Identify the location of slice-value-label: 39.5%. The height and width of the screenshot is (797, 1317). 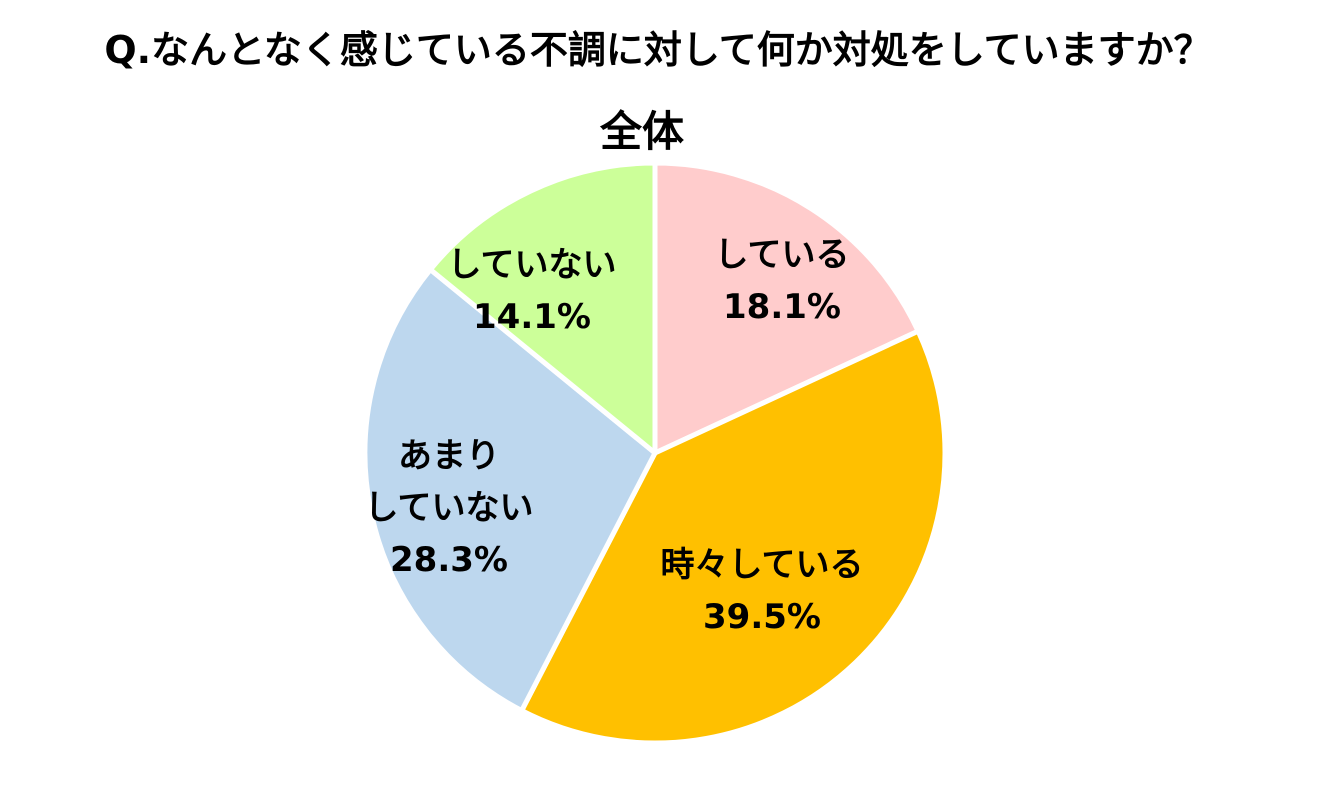
(762, 617).